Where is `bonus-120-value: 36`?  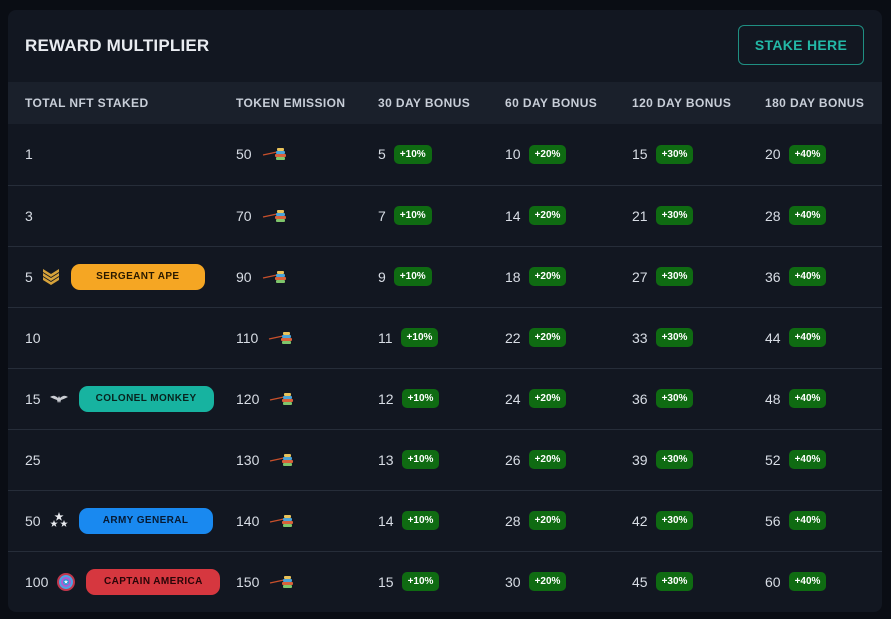
bonus-120-value: 36 is located at coordinates (640, 398).